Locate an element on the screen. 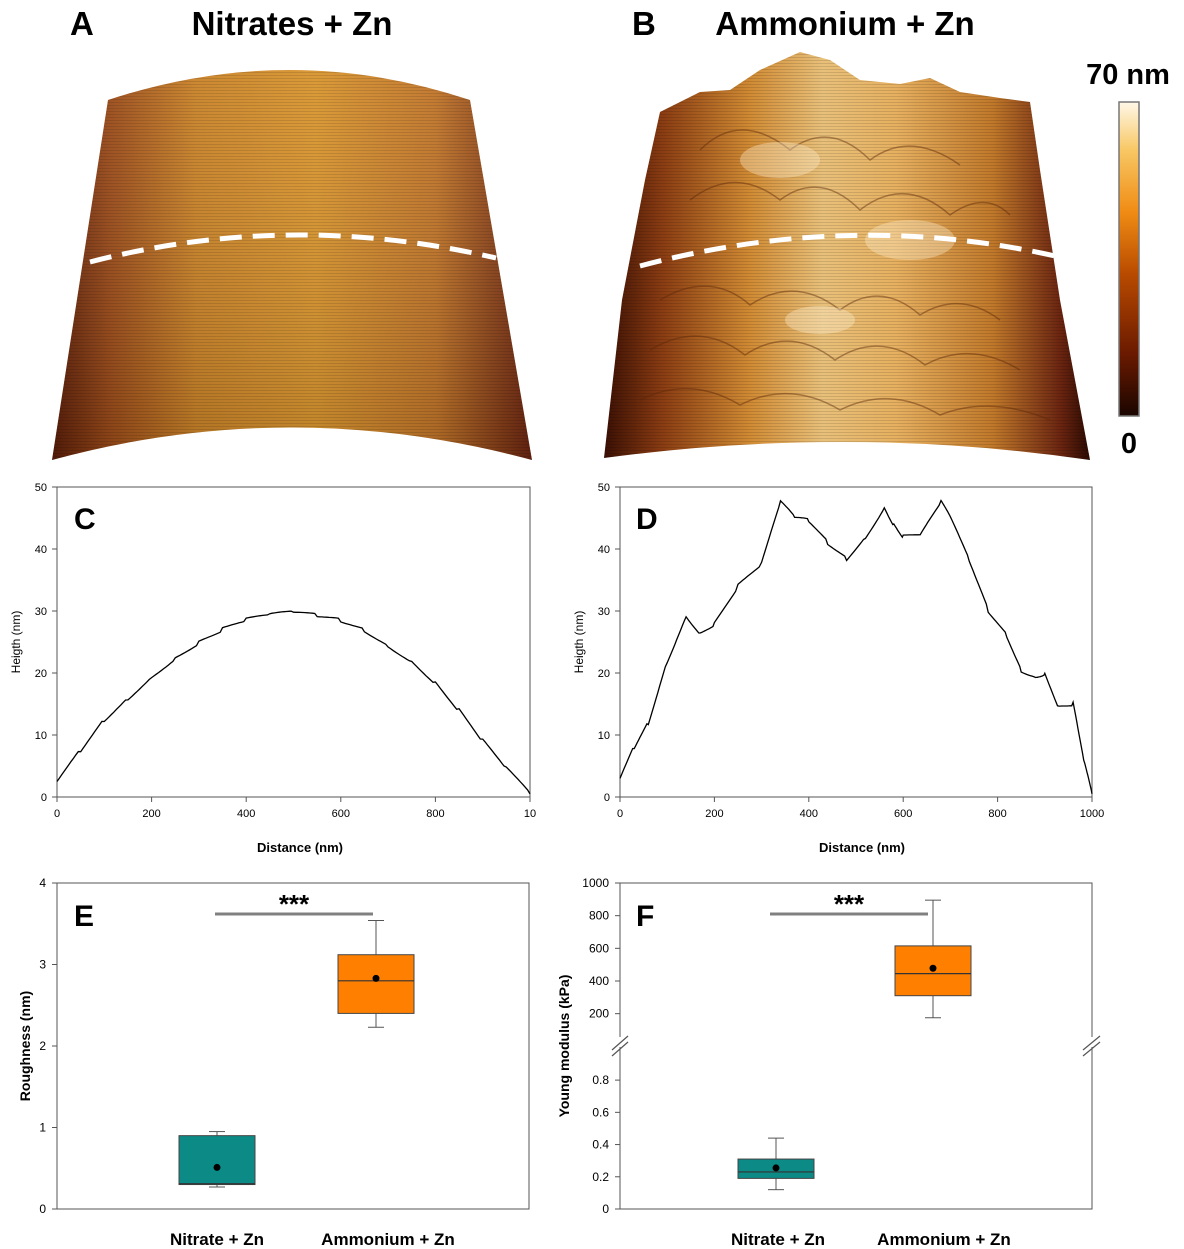  axis-break-gap is located at coordinates (855, 1042).